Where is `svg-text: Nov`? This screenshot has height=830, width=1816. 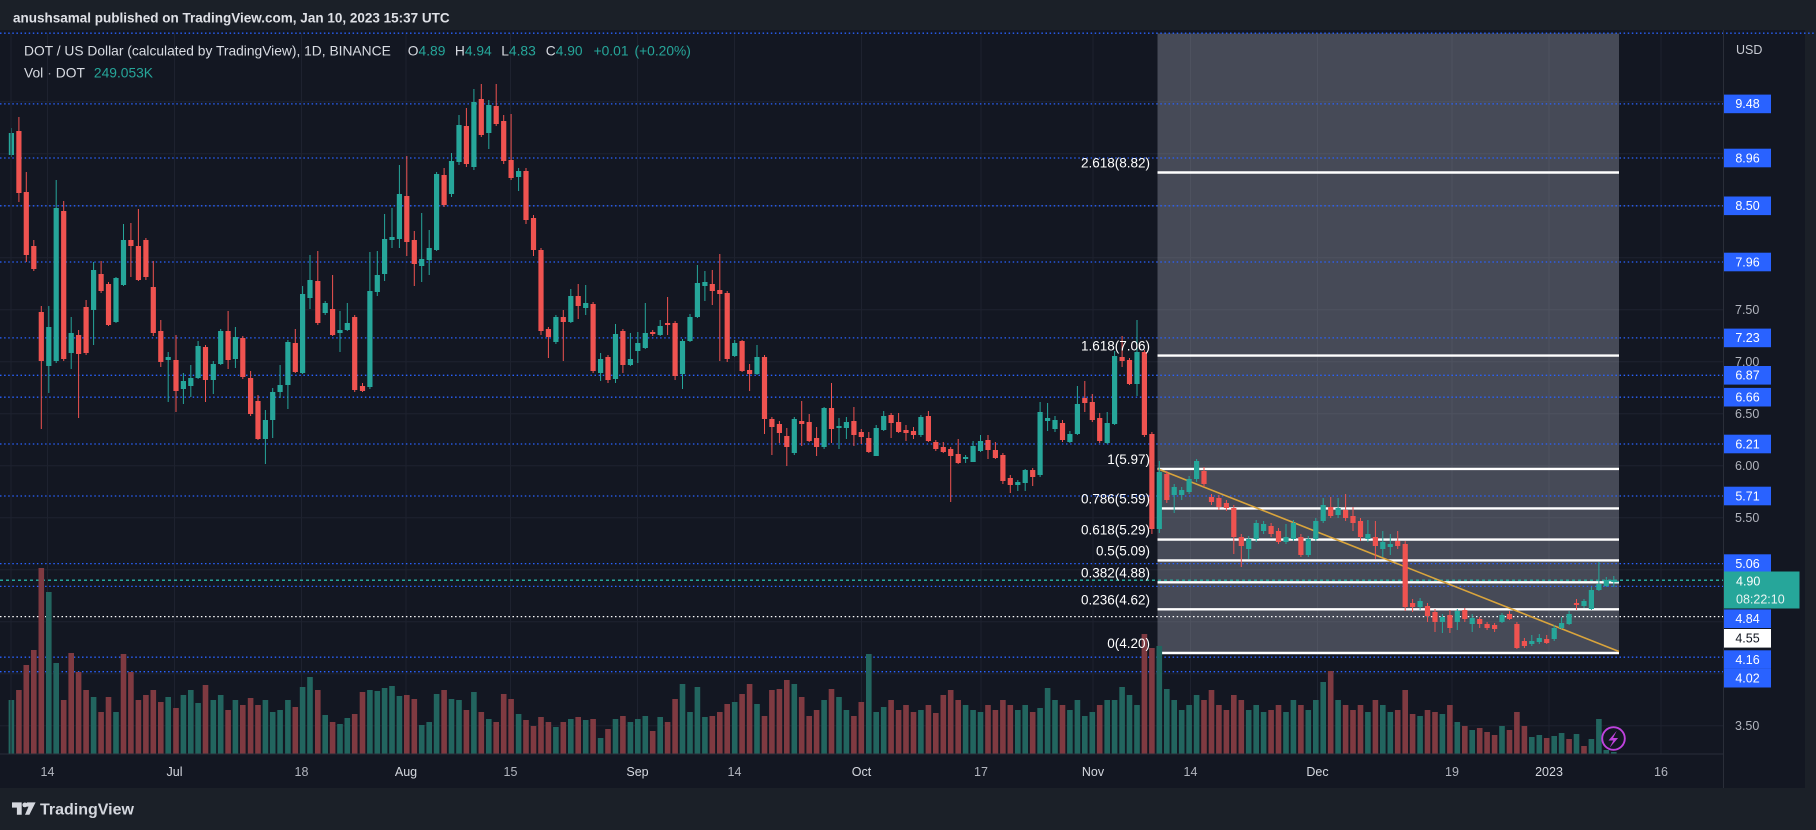 svg-text: Nov is located at coordinates (1093, 772).